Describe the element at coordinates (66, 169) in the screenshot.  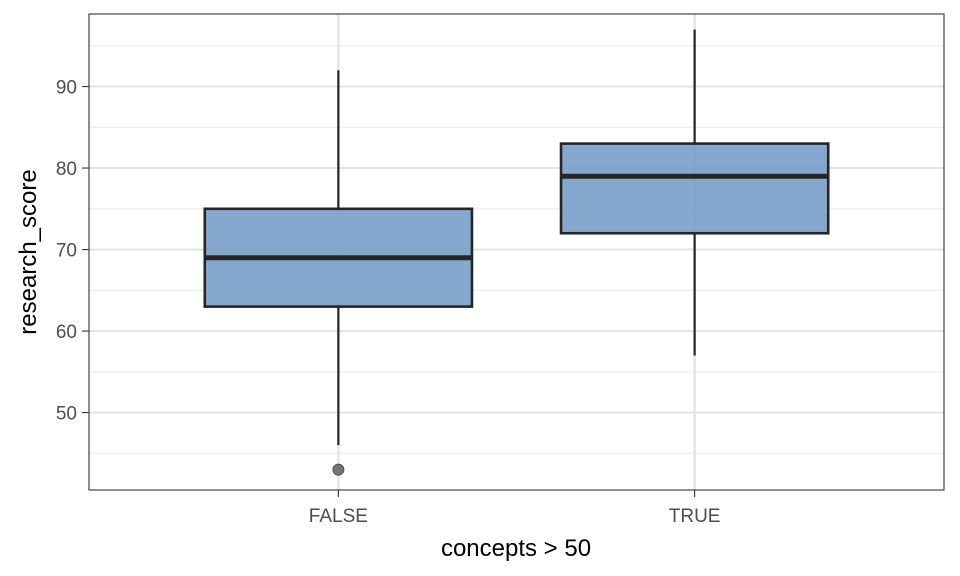
I see `y-tick-label: 80` at that location.